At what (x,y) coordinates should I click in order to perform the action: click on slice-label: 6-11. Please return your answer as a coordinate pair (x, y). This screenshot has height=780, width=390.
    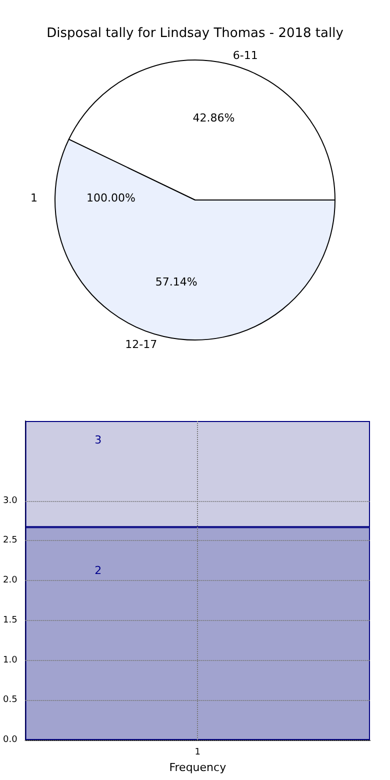
    Looking at the image, I should click on (245, 55).